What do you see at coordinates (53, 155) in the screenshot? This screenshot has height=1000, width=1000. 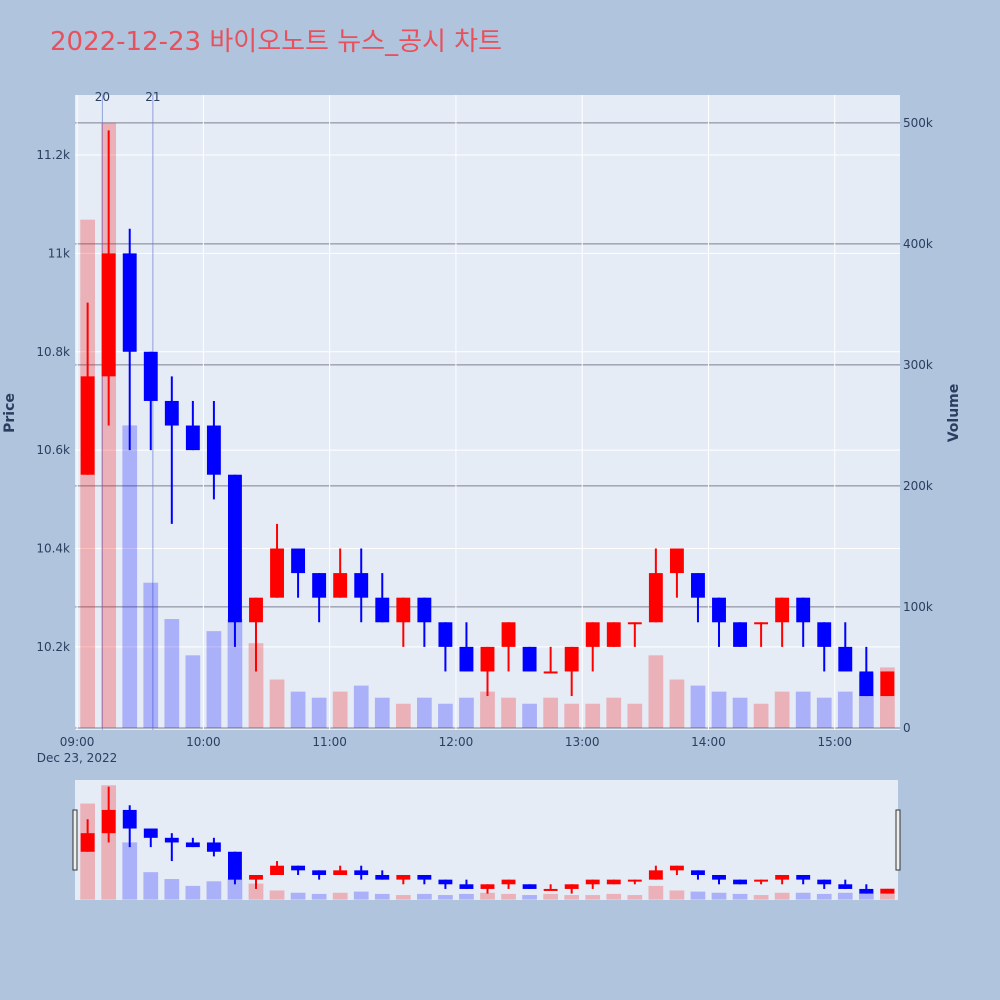 I see `y-tick-label: 11.2k` at bounding box center [53, 155].